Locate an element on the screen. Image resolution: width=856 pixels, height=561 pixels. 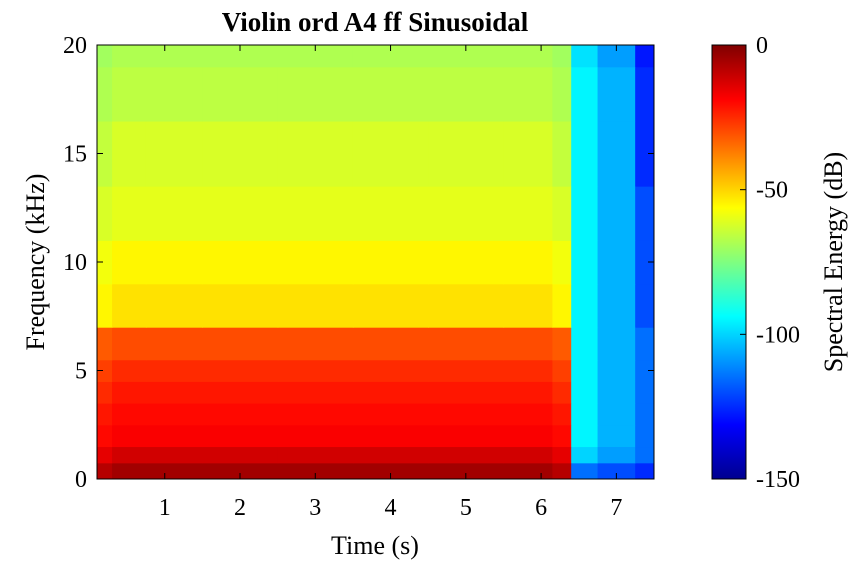
y-tick-label: 5 is located at coordinates (81, 372).